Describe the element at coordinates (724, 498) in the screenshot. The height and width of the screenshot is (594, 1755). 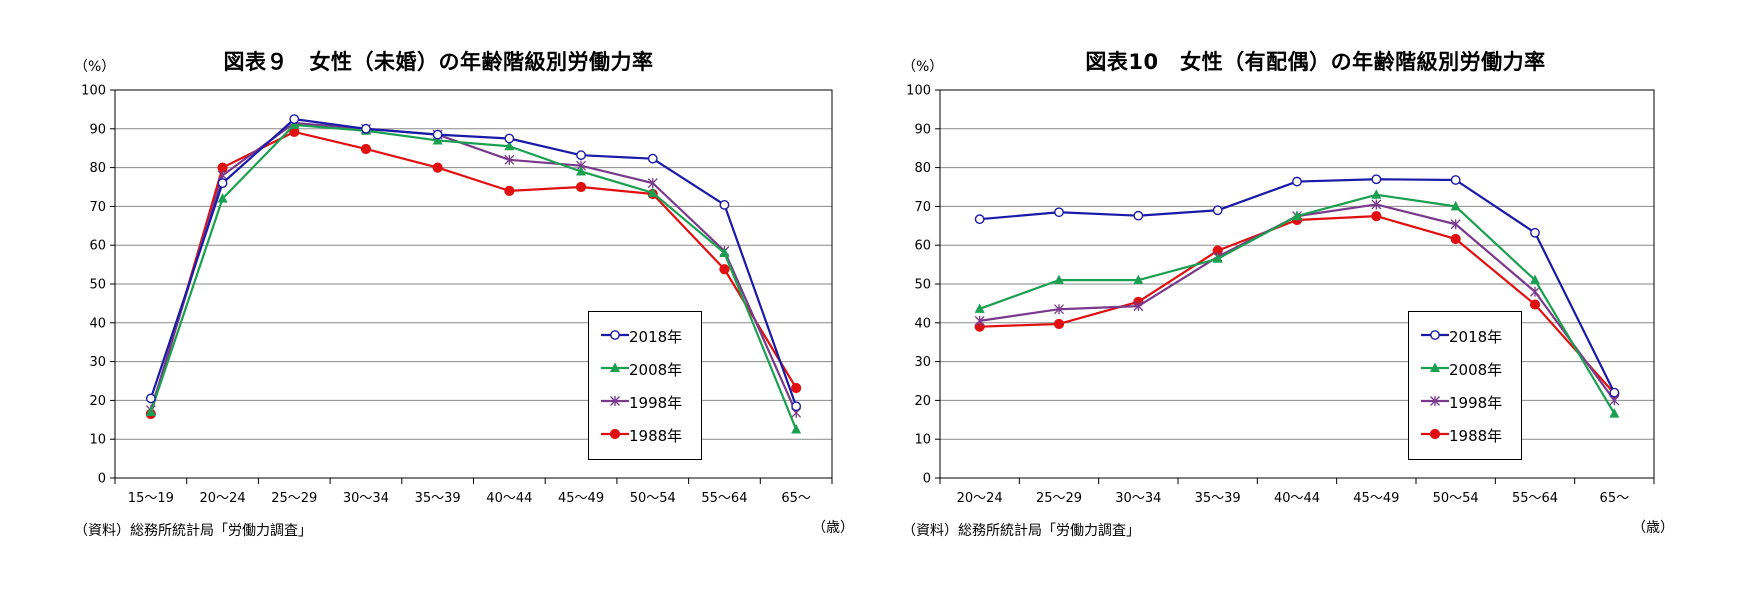
I see `x-tick-label: 55～64` at that location.